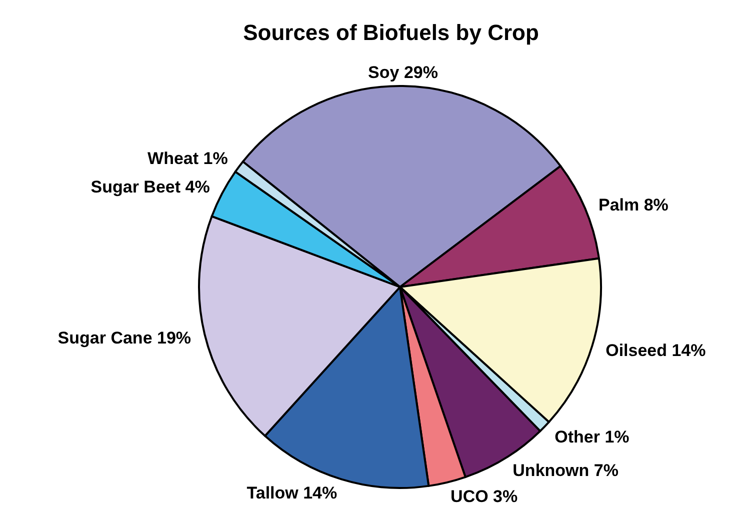  I want to click on slice-label: Other 1%, so click(592, 436).